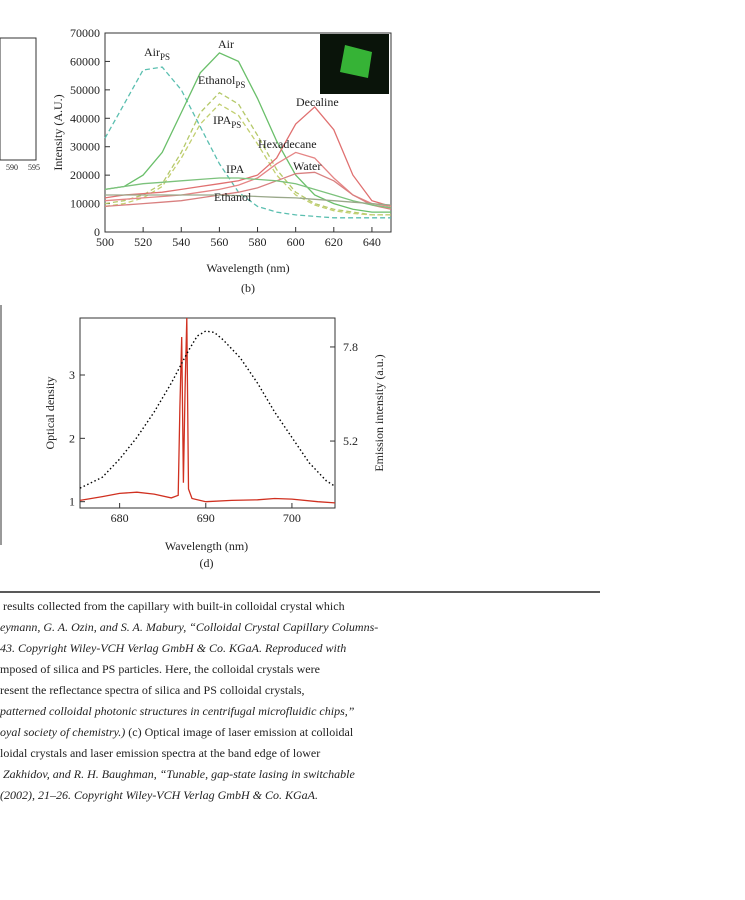 The width and height of the screenshot is (745, 900). I want to click on series-label: IPAPS, so click(227, 121).